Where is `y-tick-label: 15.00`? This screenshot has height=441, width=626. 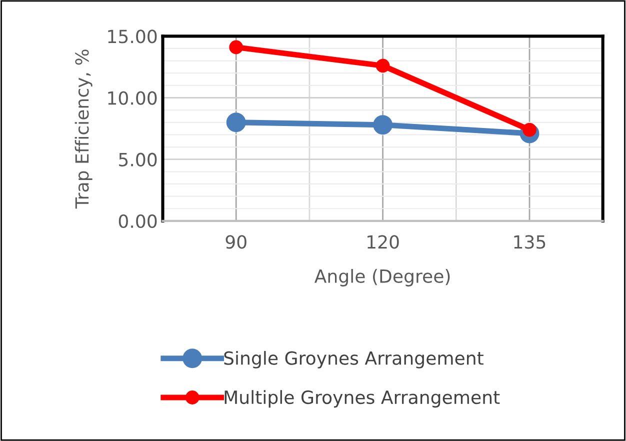
y-tick-label: 15.00 is located at coordinates (132, 37).